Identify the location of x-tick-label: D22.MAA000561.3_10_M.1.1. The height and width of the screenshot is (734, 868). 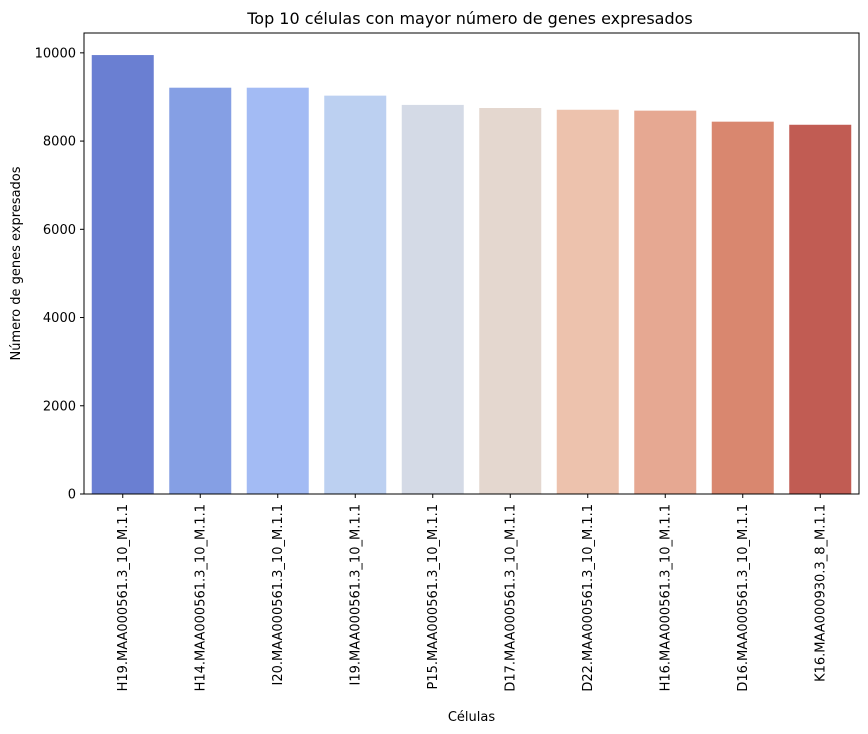
(588, 598).